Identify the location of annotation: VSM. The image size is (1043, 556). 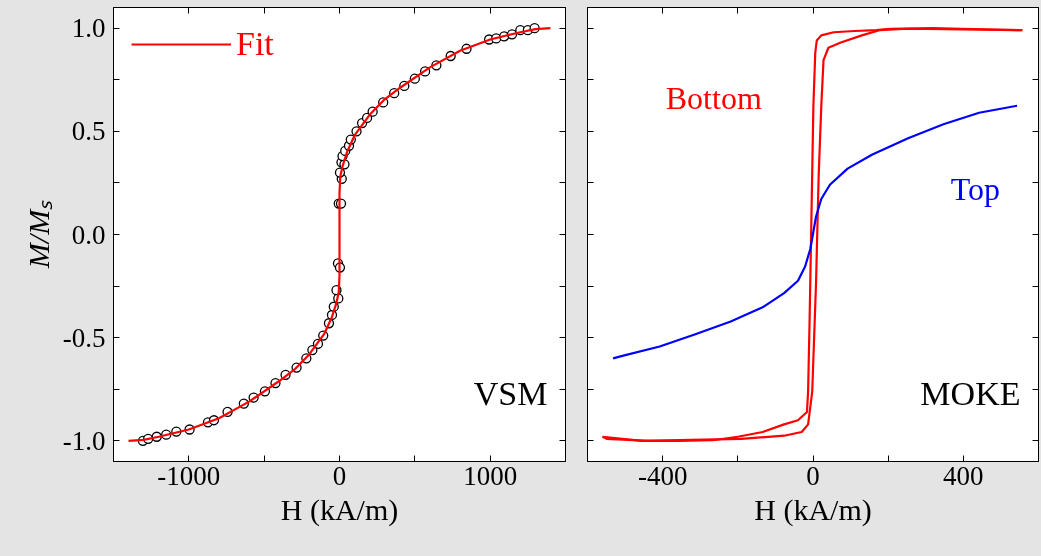
(510, 393).